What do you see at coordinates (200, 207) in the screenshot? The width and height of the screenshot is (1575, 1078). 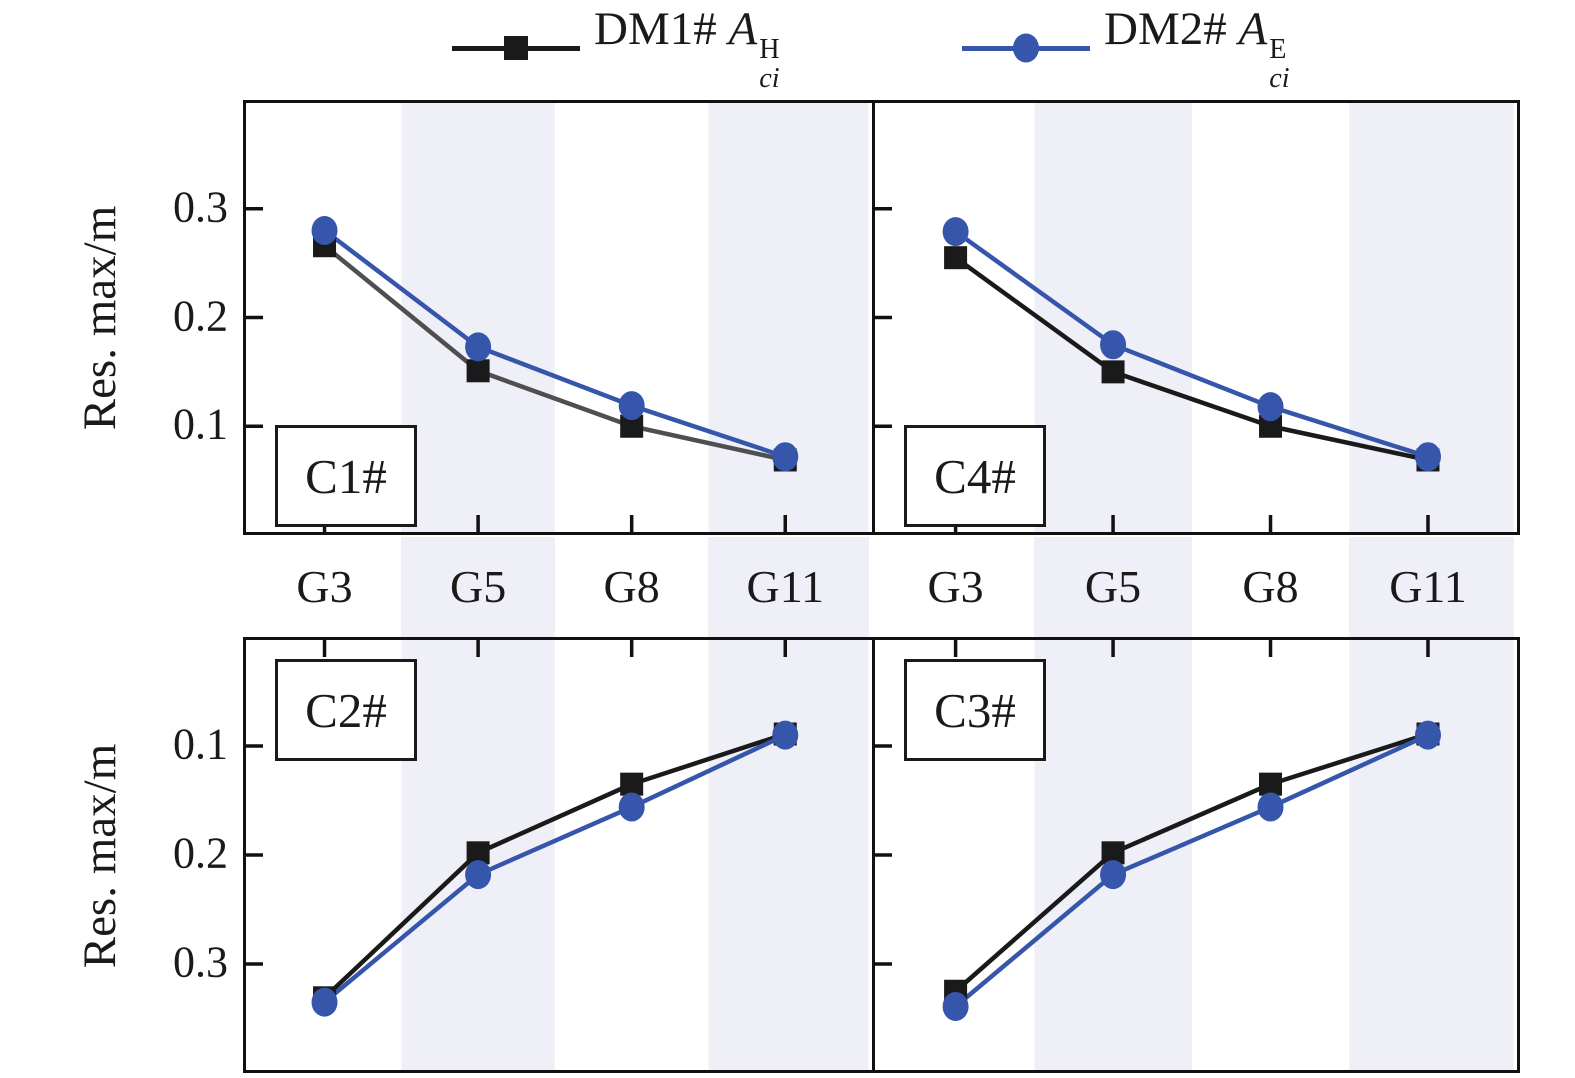 I see `y-tick-label-top: 0.3` at bounding box center [200, 207].